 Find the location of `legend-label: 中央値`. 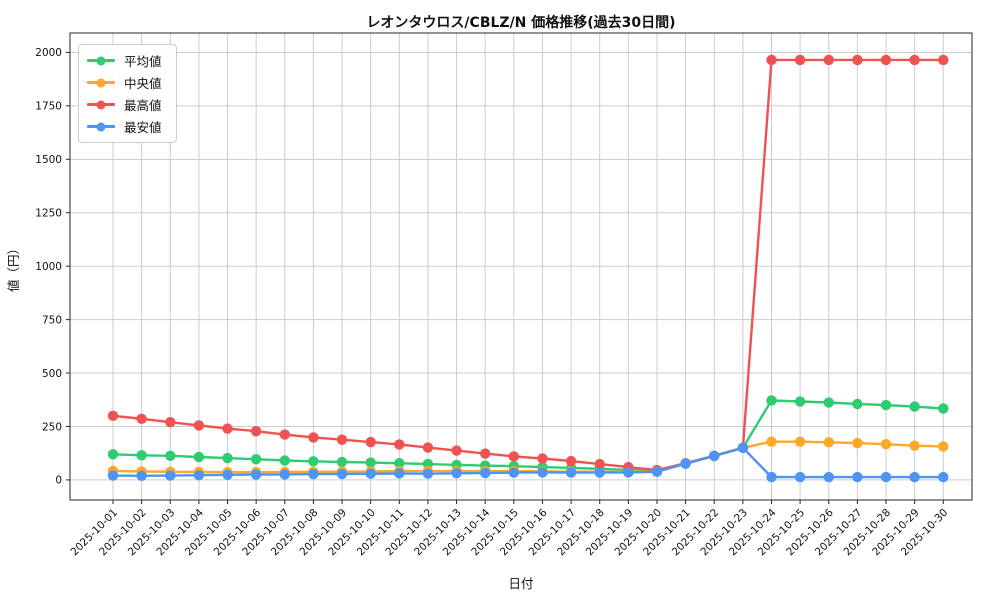

legend-label: 中央値 is located at coordinates (143, 83).